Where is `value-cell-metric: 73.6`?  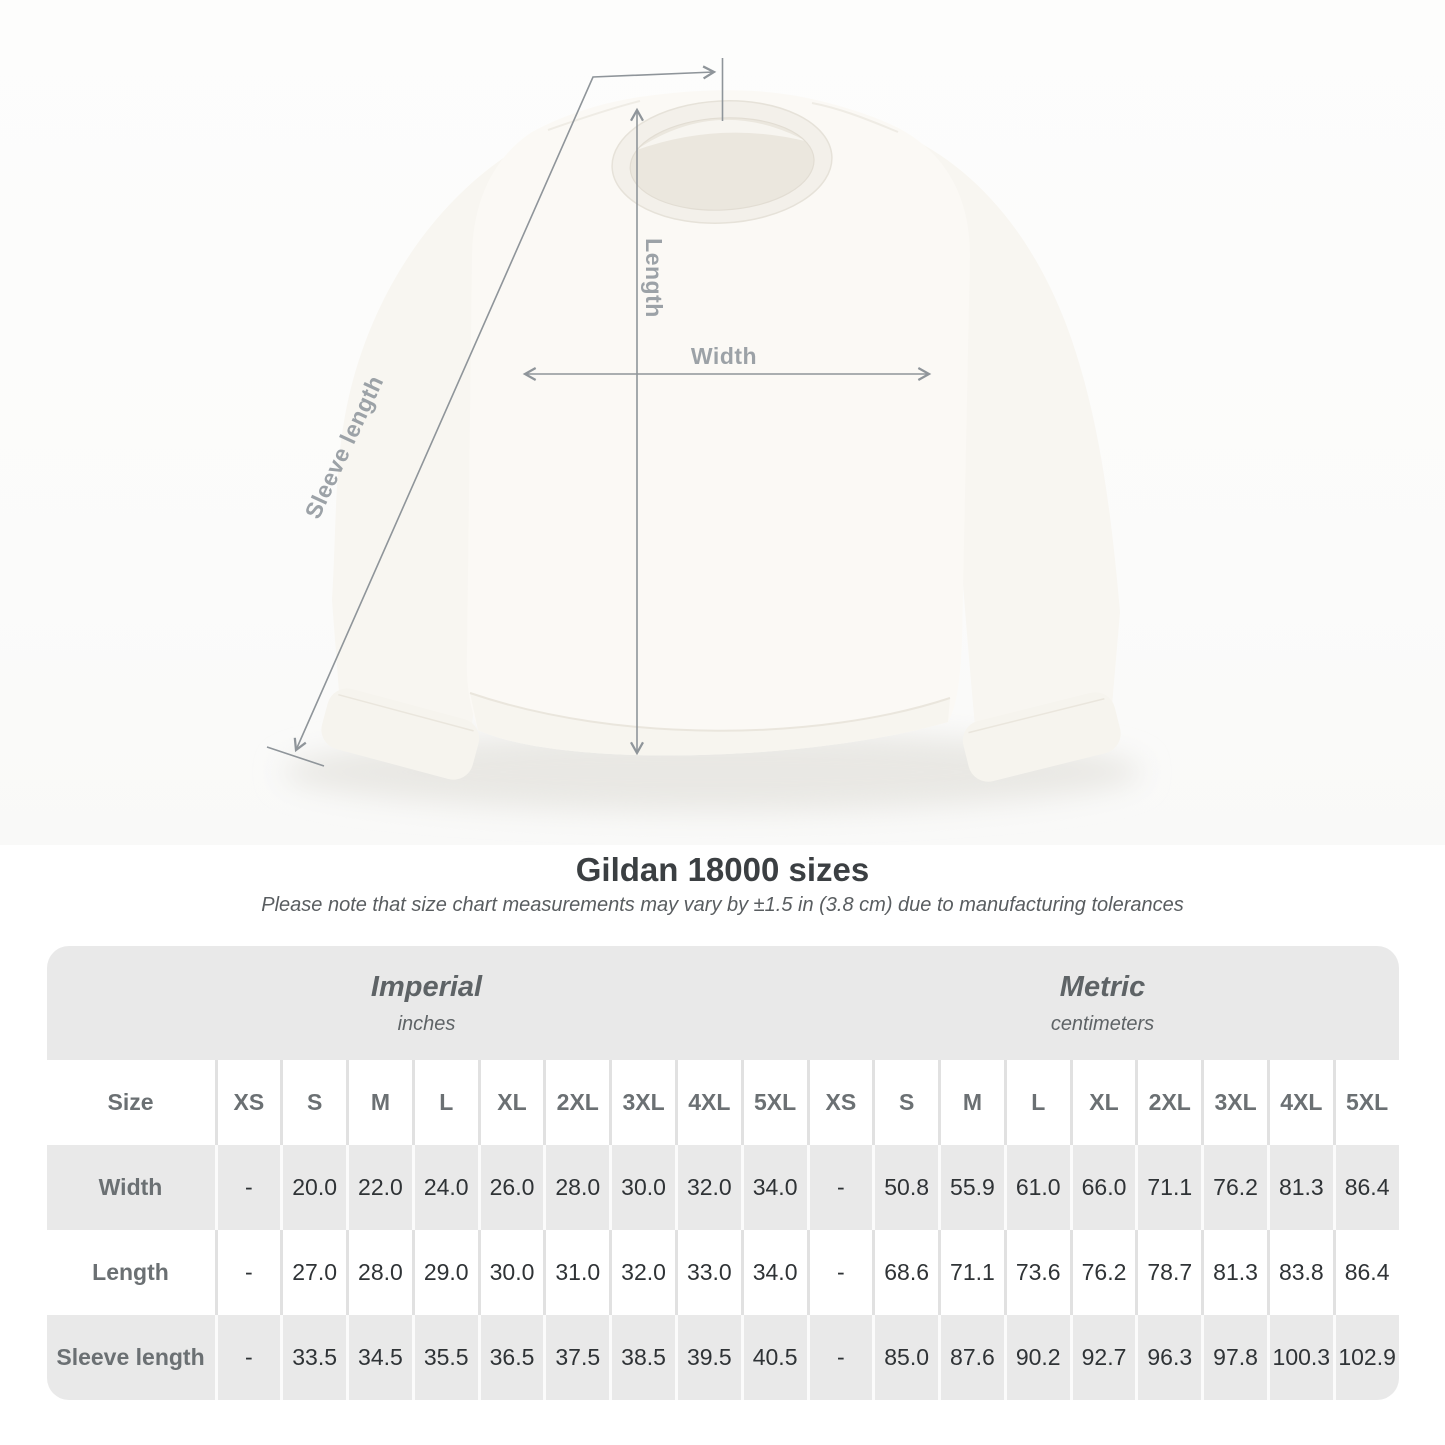 value-cell-metric: 73.6 is located at coordinates (1036, 1272).